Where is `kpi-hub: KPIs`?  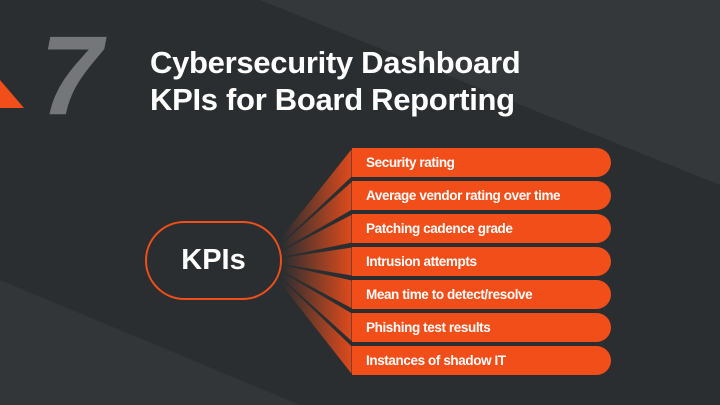 kpi-hub: KPIs is located at coordinates (213, 260).